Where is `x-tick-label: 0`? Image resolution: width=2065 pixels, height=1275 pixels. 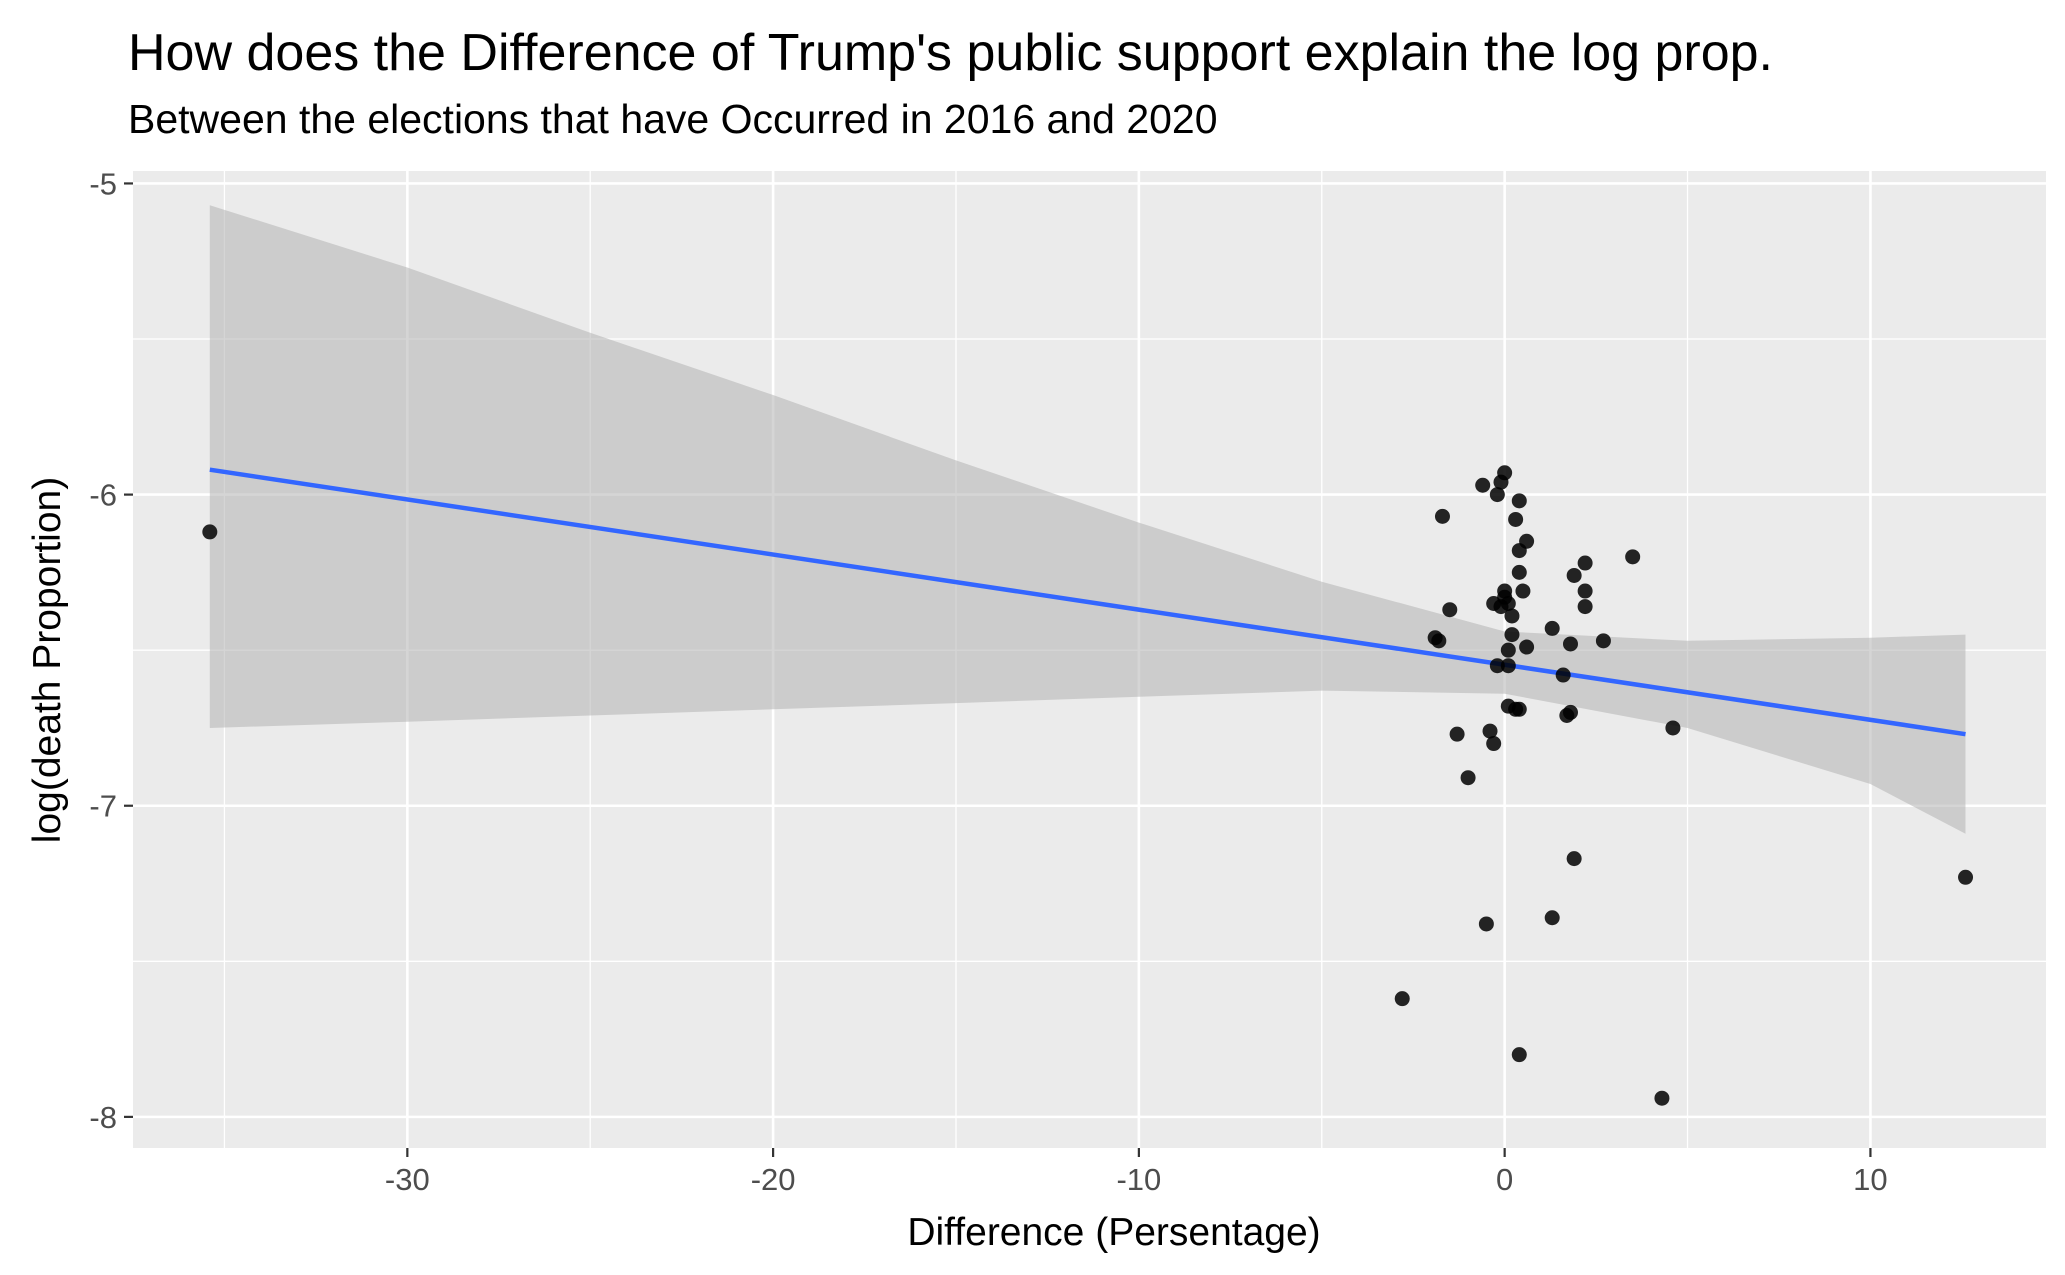
x-tick-label: 0 is located at coordinates (1504, 1179).